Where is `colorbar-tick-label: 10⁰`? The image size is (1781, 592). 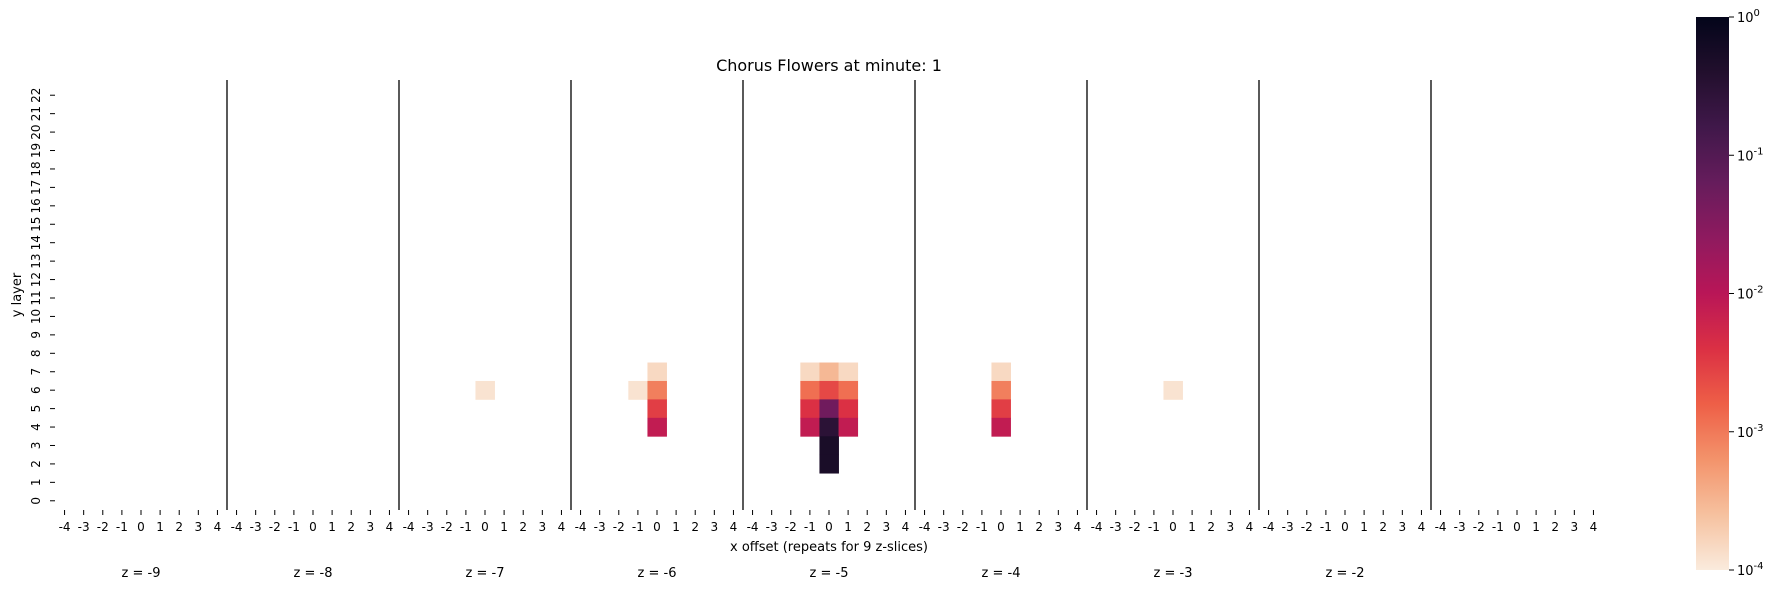 colorbar-tick-label: 10⁰ is located at coordinates (1748, 17).